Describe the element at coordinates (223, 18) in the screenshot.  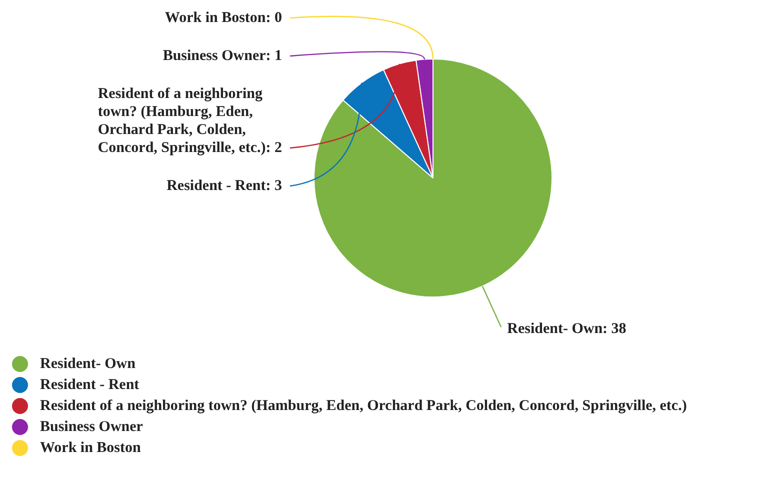
I see `text: Work in Boston: 0` at that location.